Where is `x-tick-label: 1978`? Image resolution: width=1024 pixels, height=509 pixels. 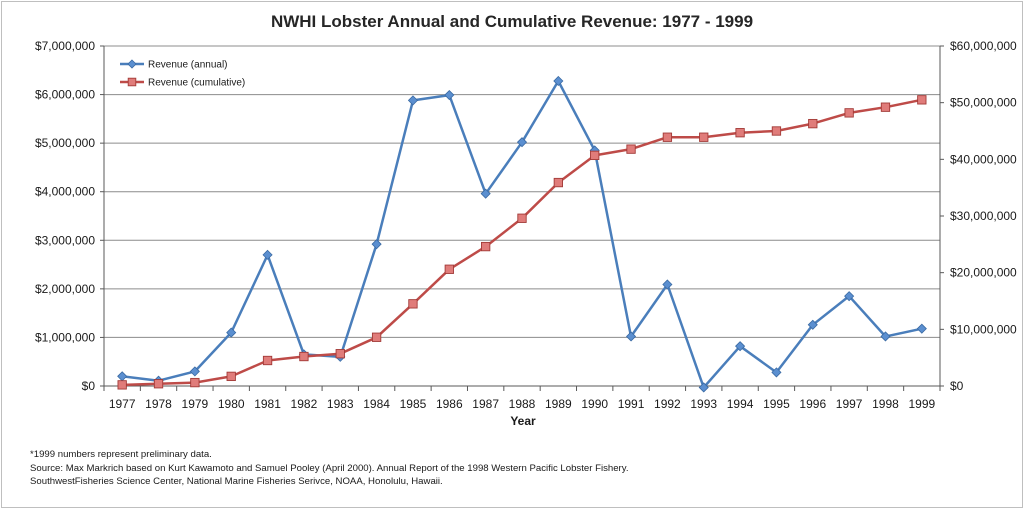 x-tick-label: 1978 is located at coordinates (158, 404).